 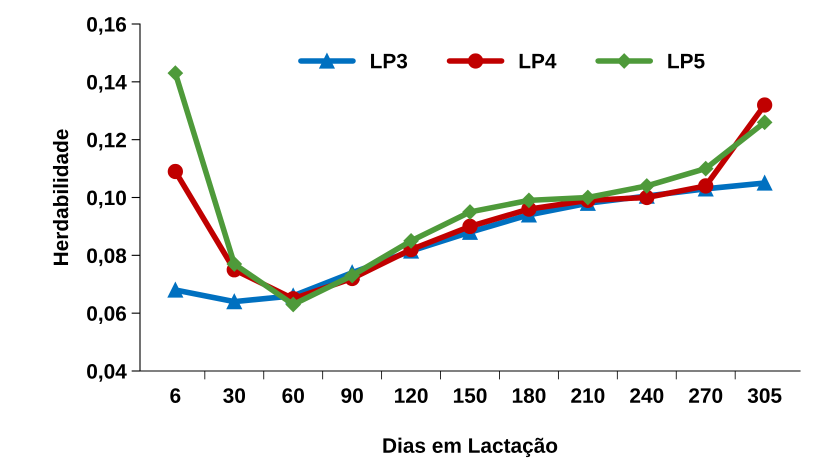 What do you see at coordinates (106, 315) in the screenshot?
I see `y-tick-label: 0,06` at bounding box center [106, 315].